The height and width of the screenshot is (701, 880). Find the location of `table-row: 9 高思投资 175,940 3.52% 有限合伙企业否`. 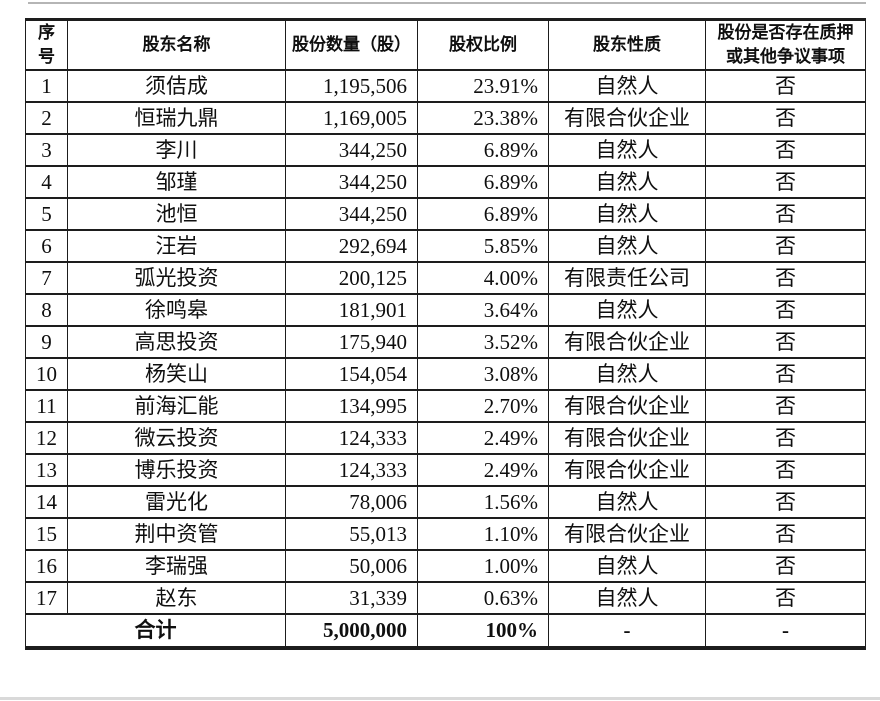

table-row: 9 高思投资 175,940 3.52% 有限合伙企业否 is located at coordinates (445, 342).